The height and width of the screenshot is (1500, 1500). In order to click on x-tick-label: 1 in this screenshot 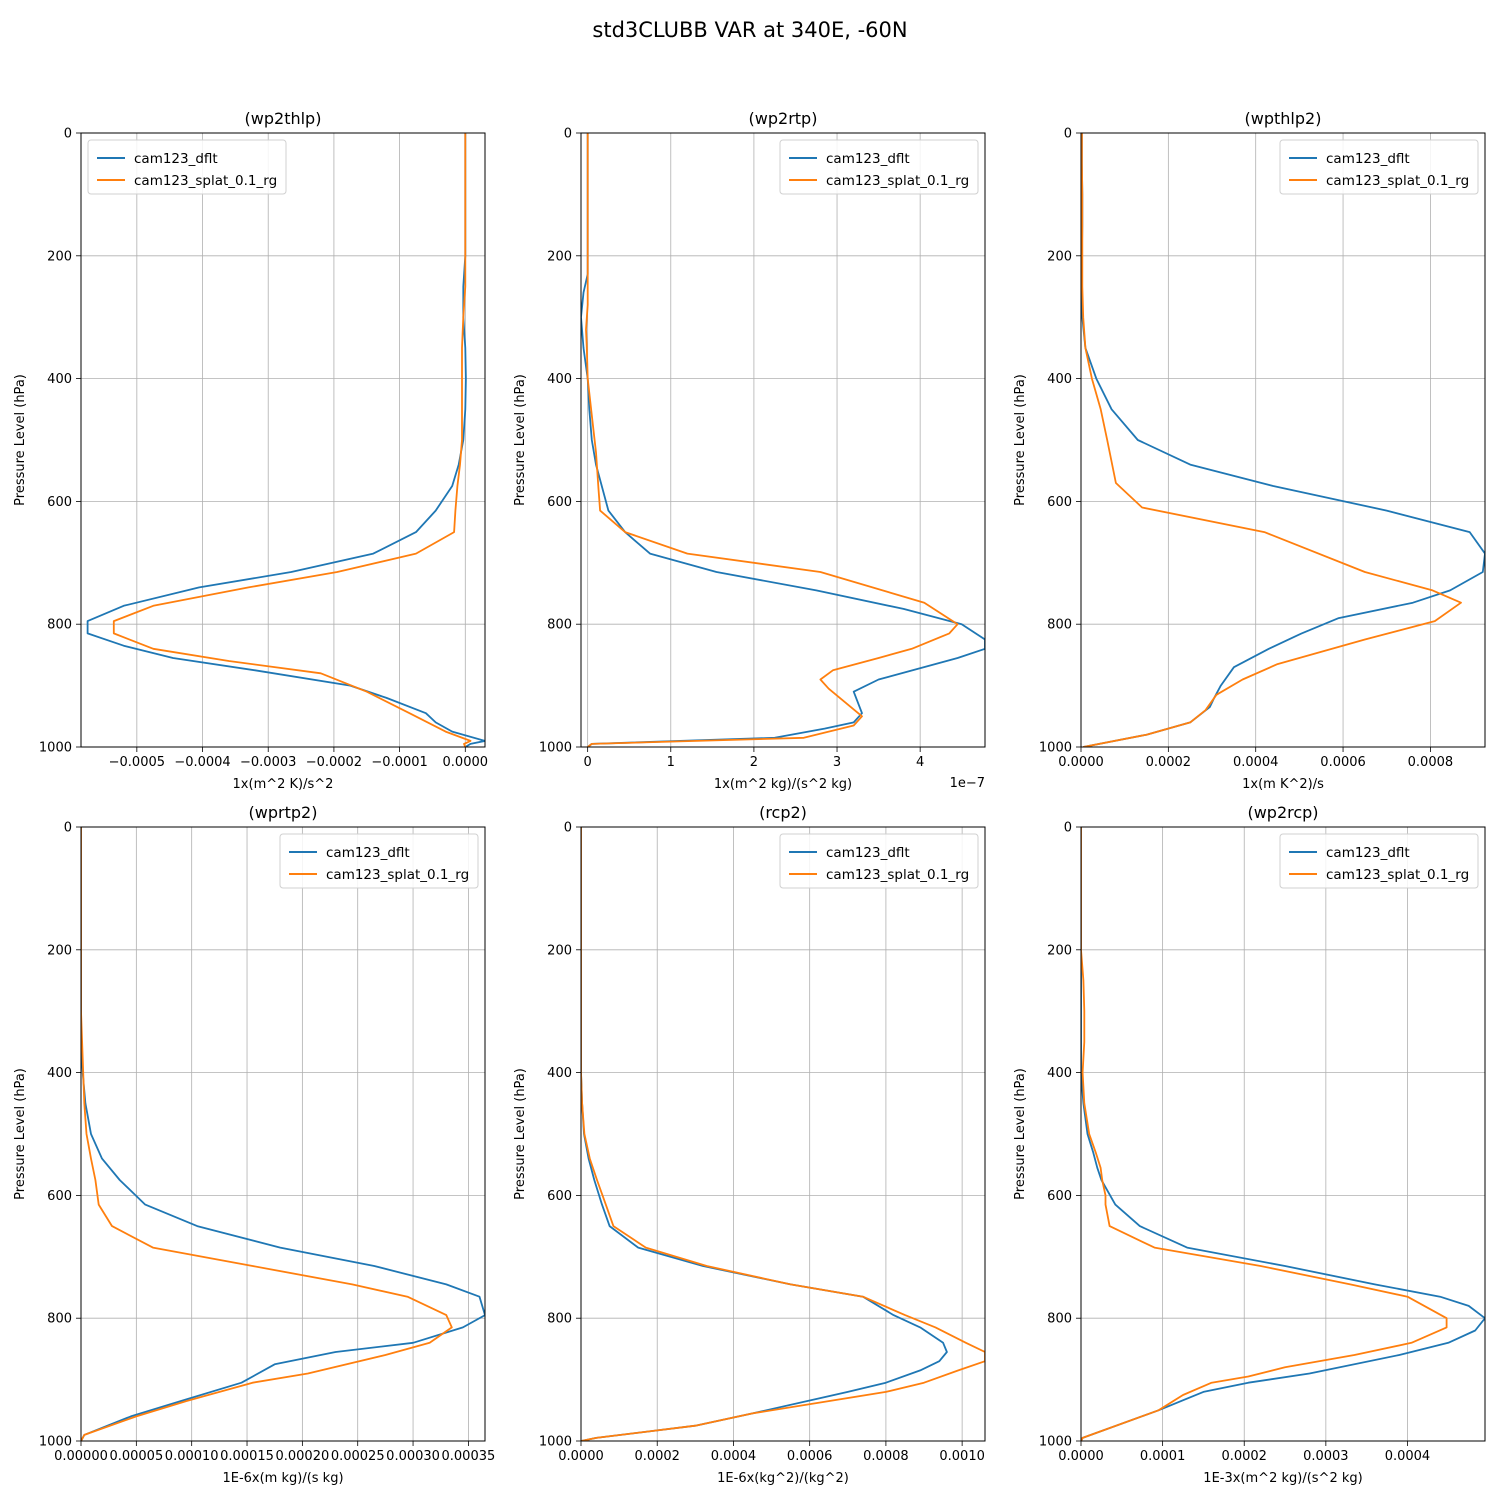, I will do `click(671, 762)`.